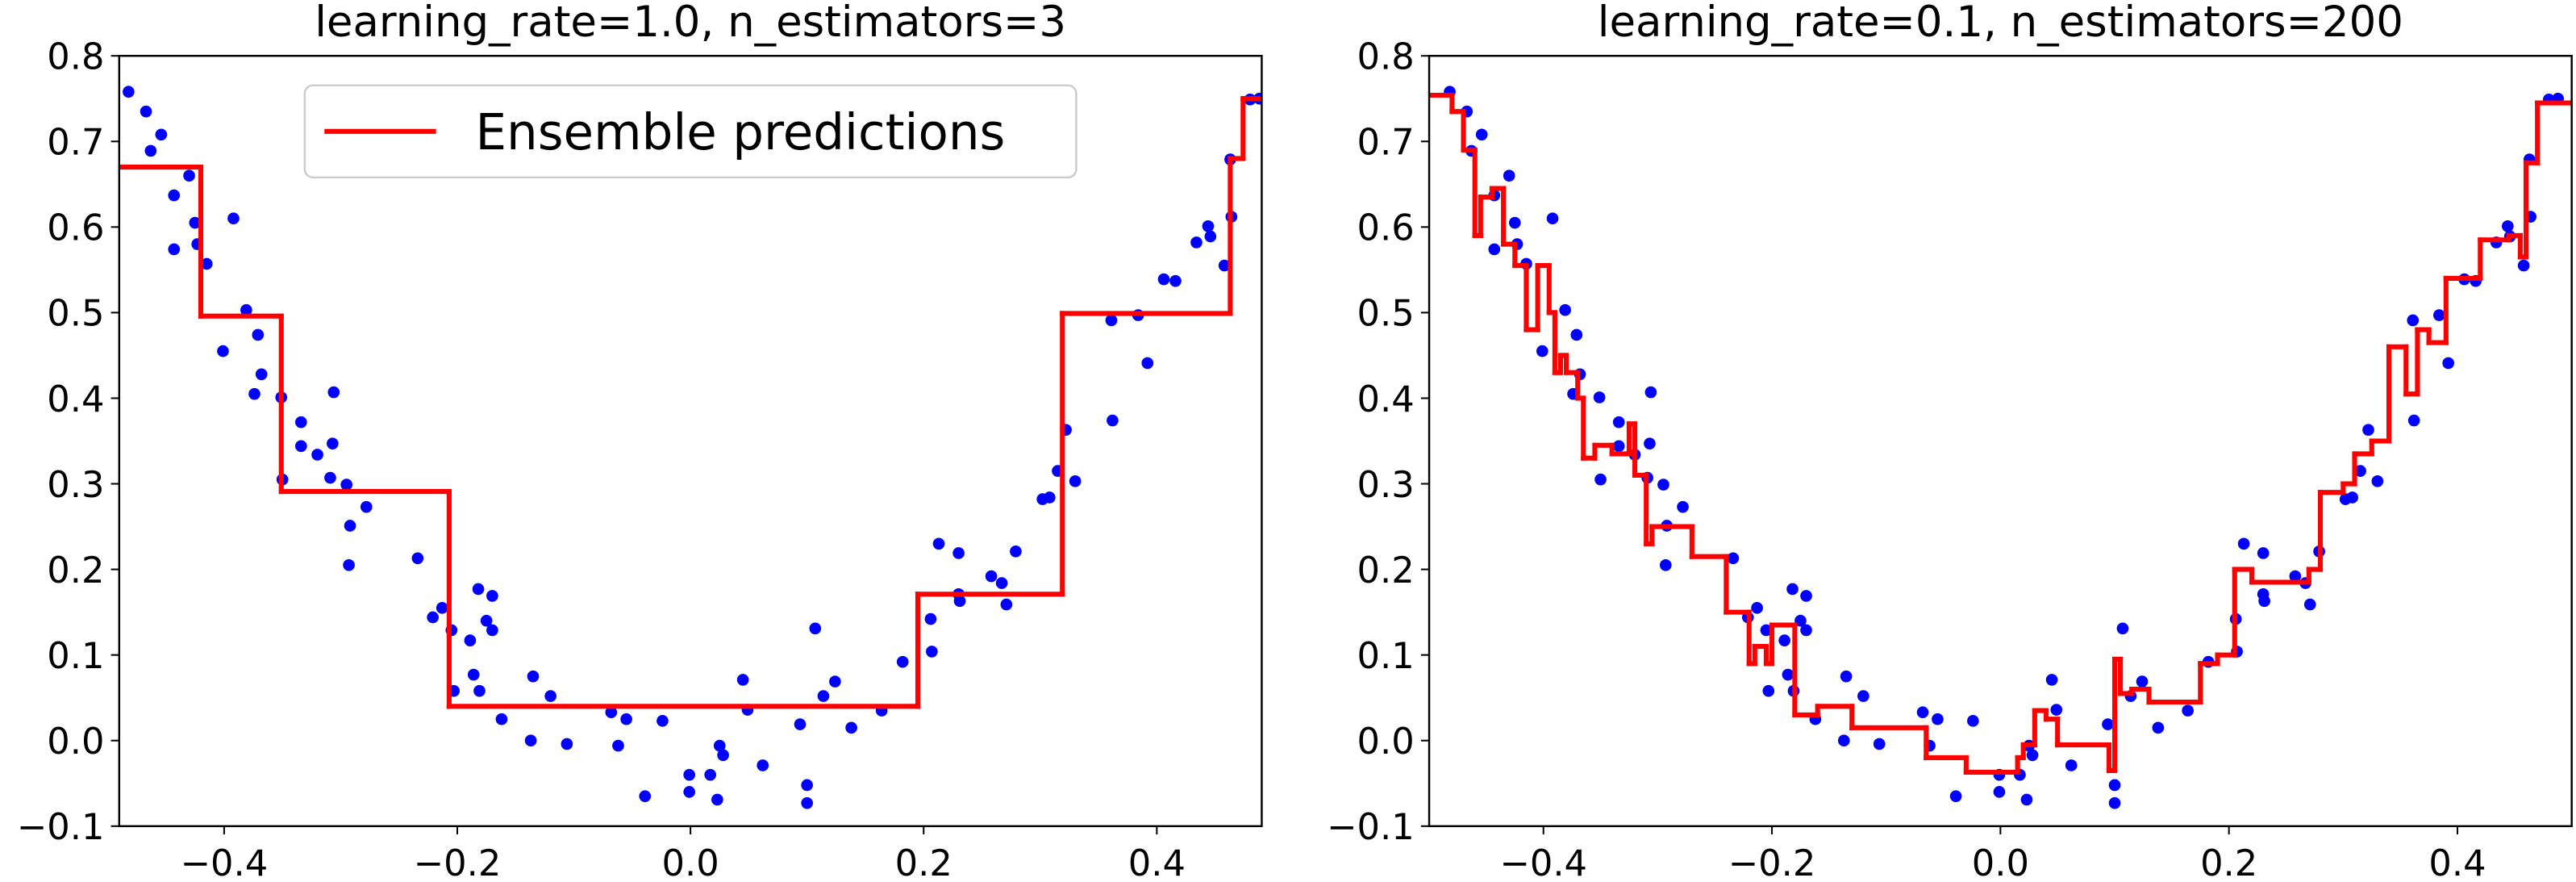 The width and height of the screenshot is (2576, 882). What do you see at coordinates (75, 655) in the screenshot?
I see `y-tick-label: 0.1` at bounding box center [75, 655].